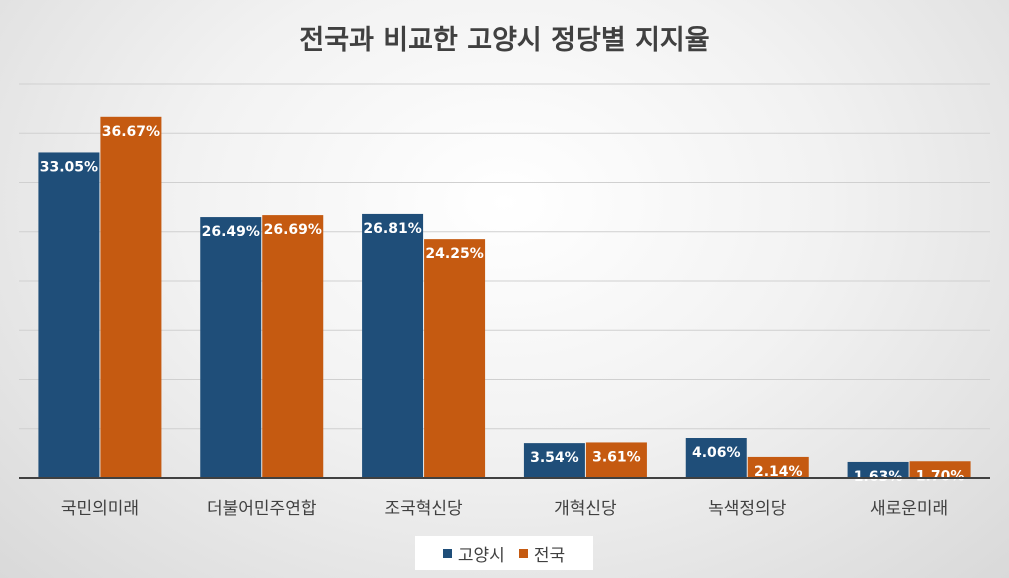 The image size is (1009, 578). What do you see at coordinates (616, 457) in the screenshot?
I see `data-label: 3.61%` at bounding box center [616, 457].